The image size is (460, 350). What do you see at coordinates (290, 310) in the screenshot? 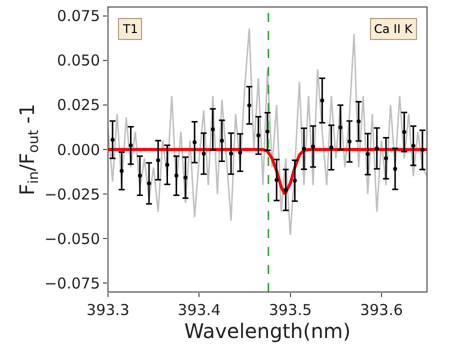
I see `x-tick-label: 393.5` at bounding box center [290, 310].